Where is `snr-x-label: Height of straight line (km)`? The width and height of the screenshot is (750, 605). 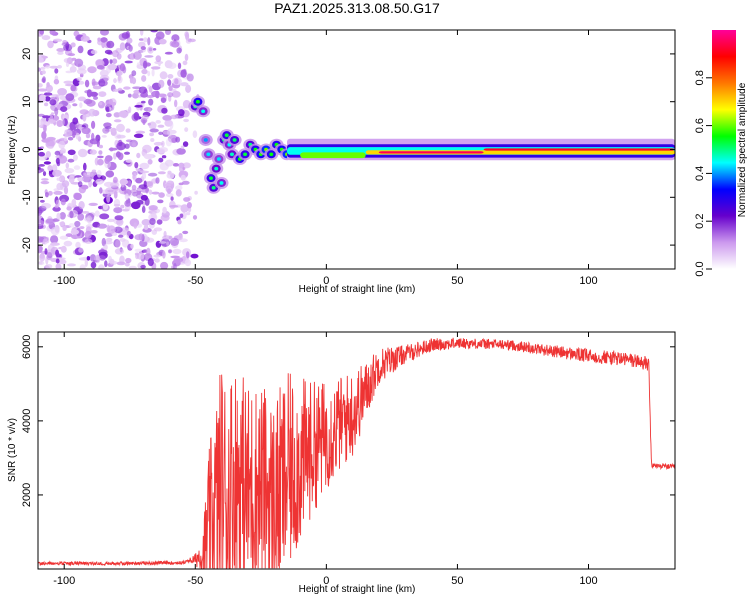 snr-x-label: Height of straight line (km) is located at coordinates (357, 589).